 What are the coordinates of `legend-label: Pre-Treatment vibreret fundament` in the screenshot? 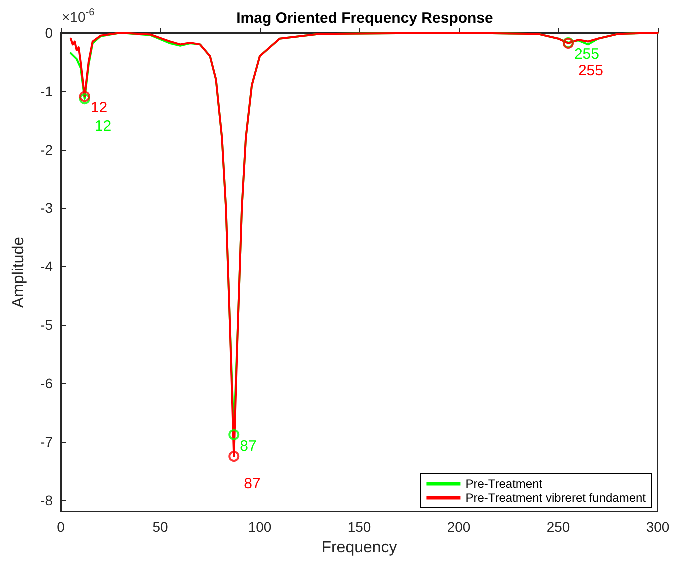 It's located at (556, 498).